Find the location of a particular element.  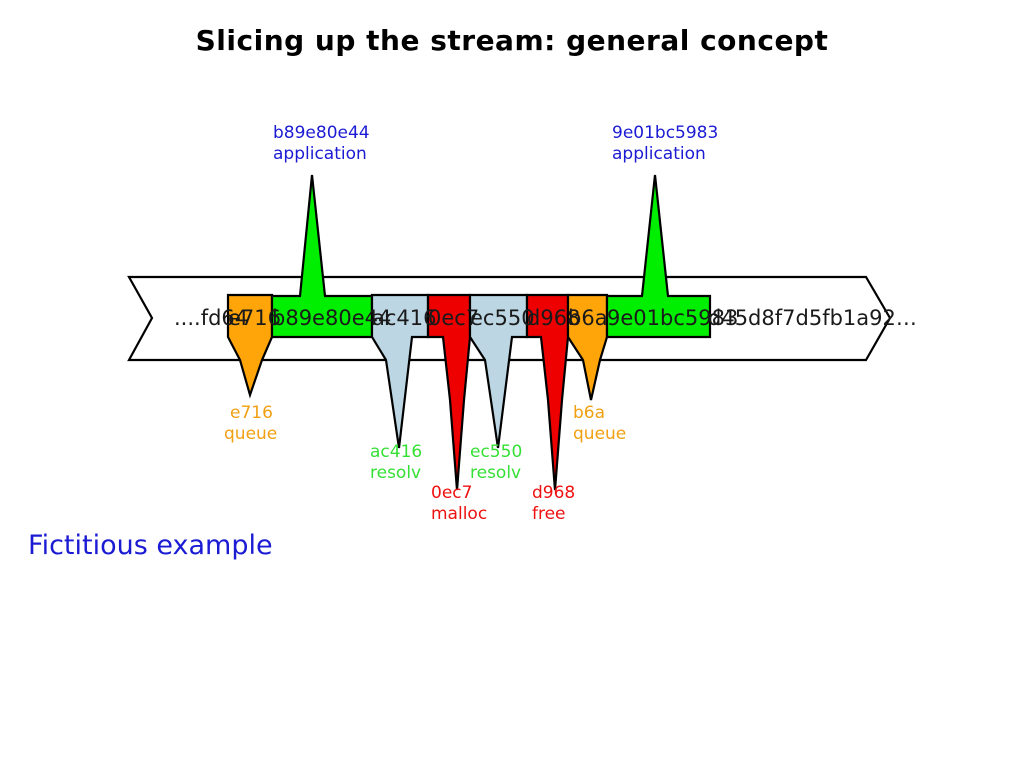

callout-tag-ac416: ac416 is located at coordinates (396, 452).